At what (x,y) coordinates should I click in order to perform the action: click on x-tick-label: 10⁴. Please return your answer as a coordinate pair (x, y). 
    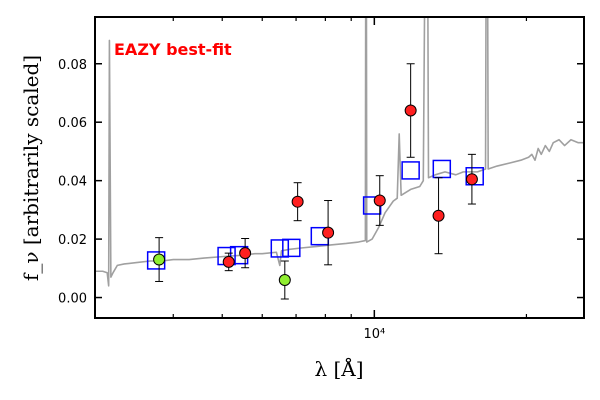
    Looking at the image, I should click on (374, 334).